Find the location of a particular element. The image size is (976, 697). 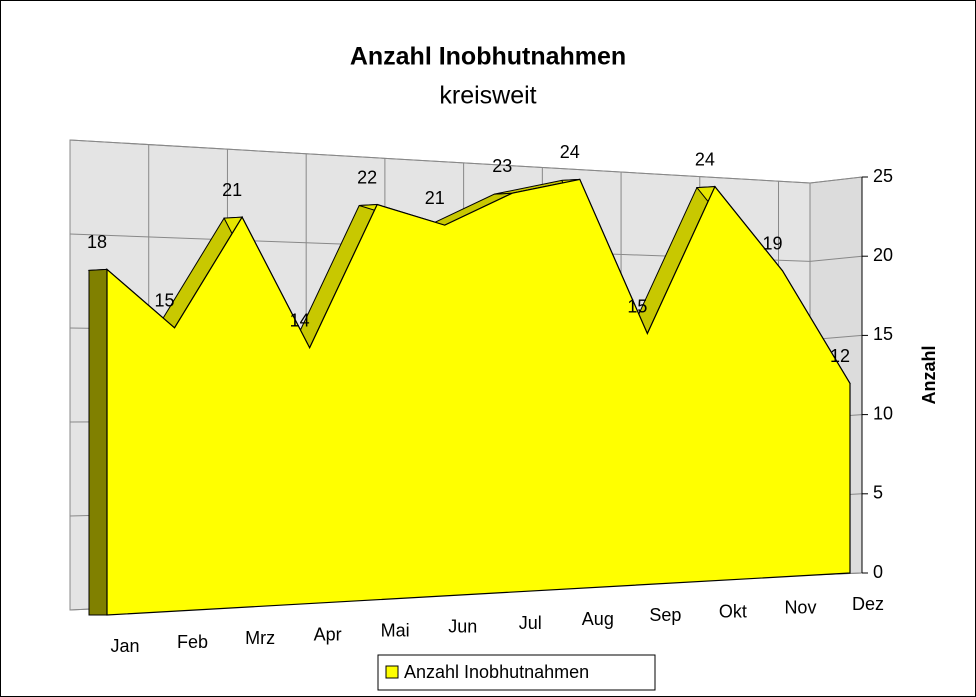

x-tick-label: Sep is located at coordinates (665, 615).